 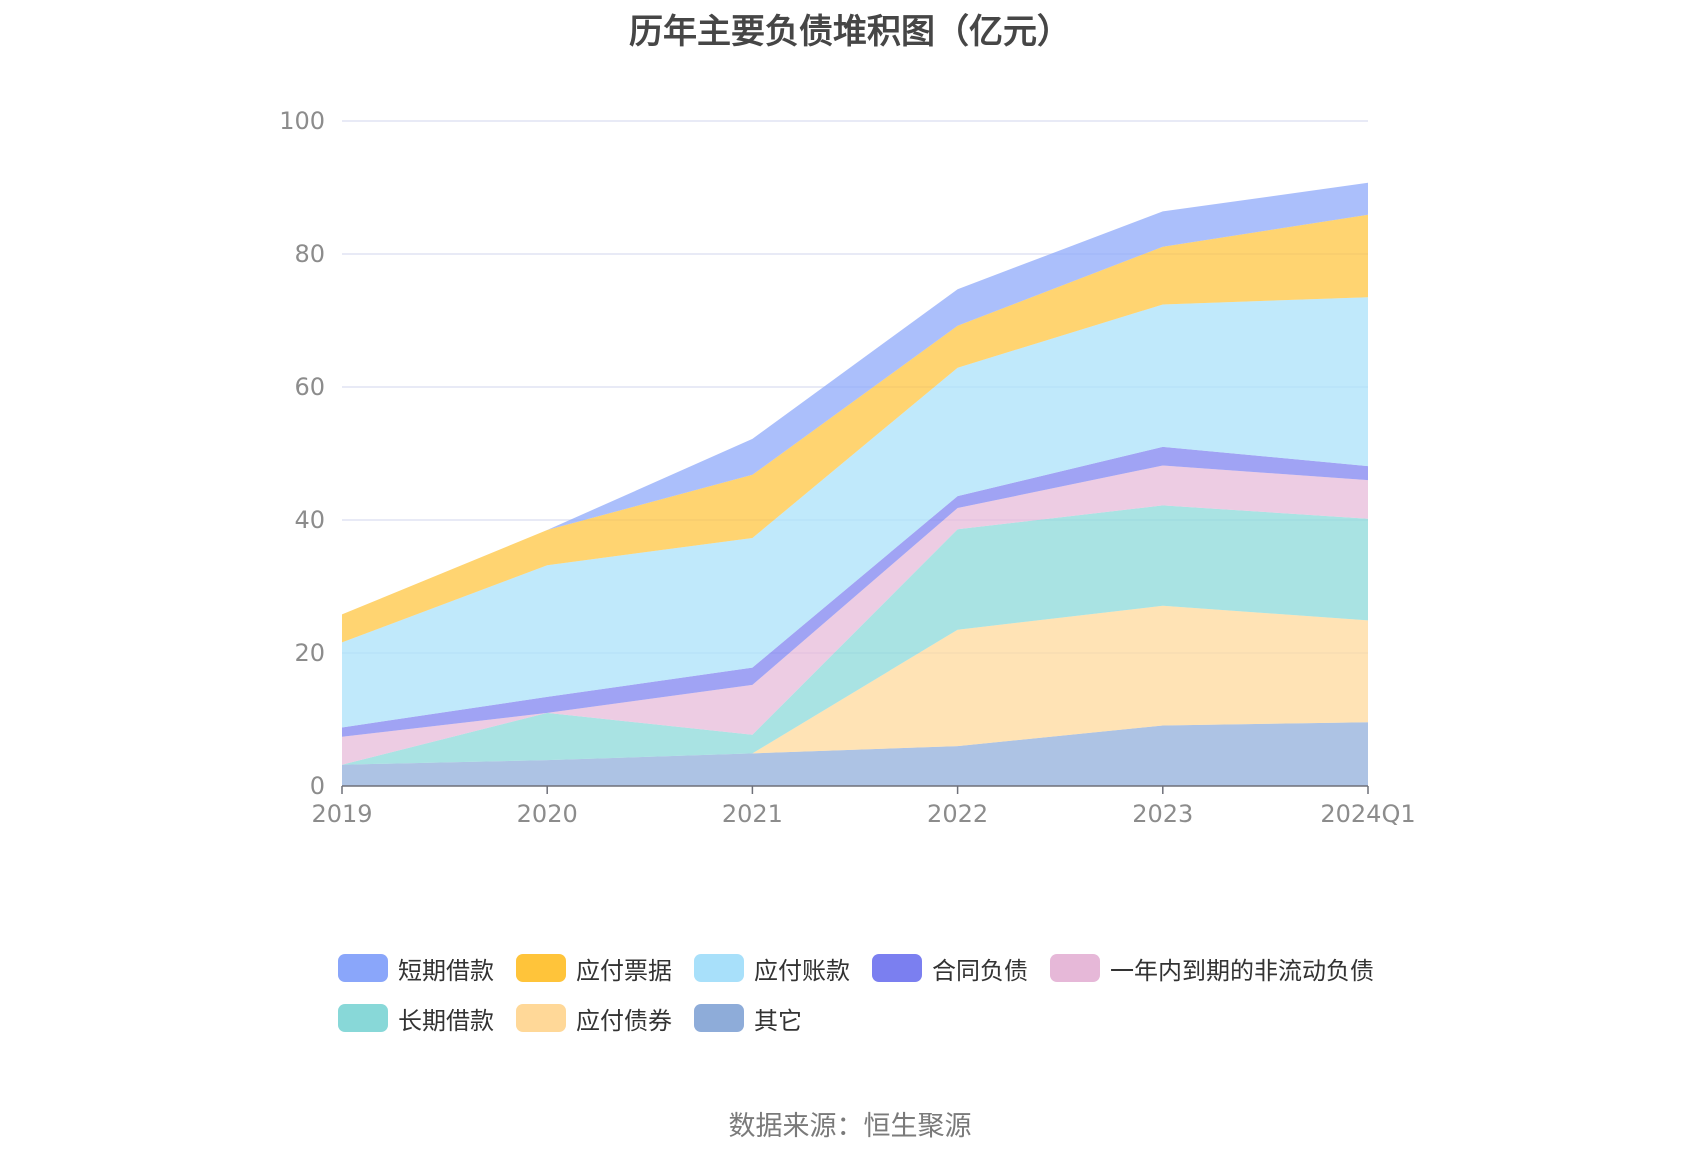 What do you see at coordinates (446, 970) in the screenshot?
I see `legend-label: 短期借款` at bounding box center [446, 970].